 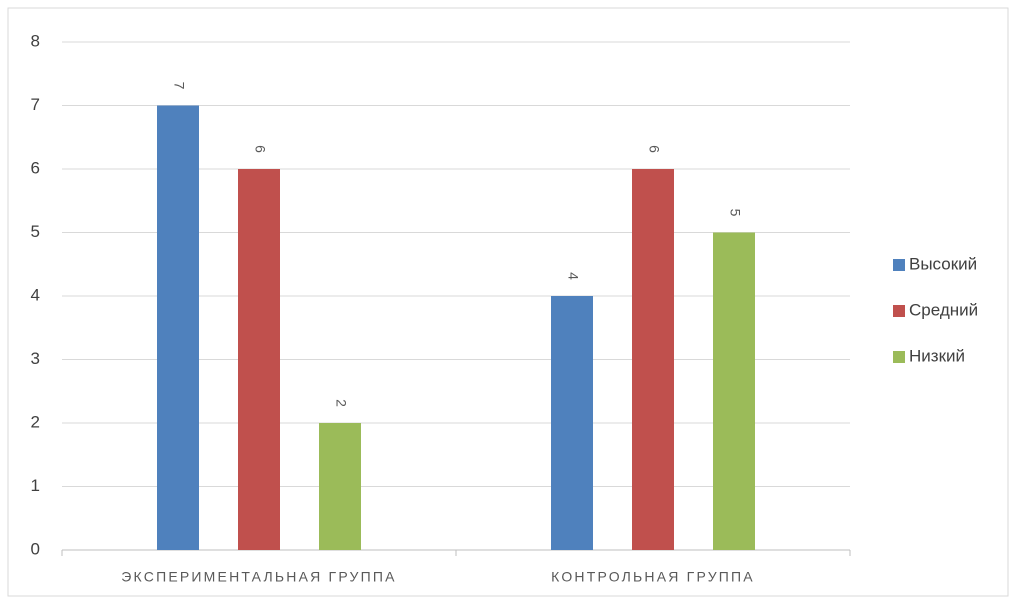 I want to click on x-tick-label: ЭКСПЕРИМЕНТАЛЬНАЯ ГРУППА, so click(x=258, y=577).